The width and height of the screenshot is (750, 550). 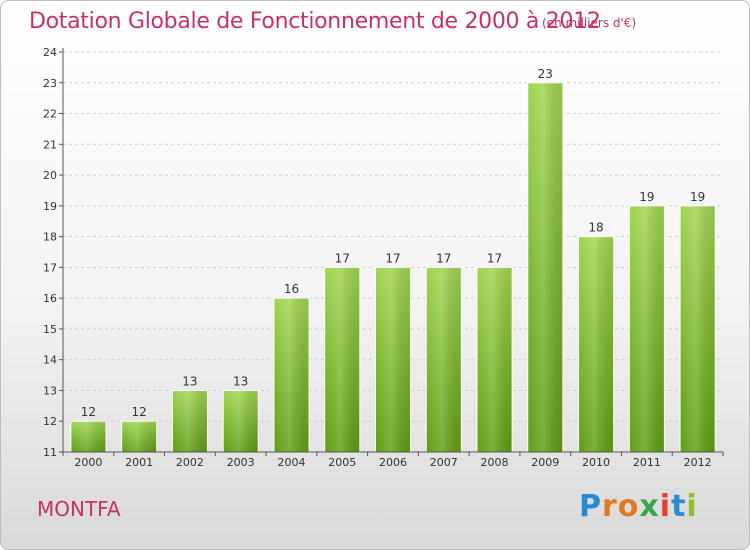 What do you see at coordinates (50, 52) in the screenshot?
I see `y-tick-label: 24` at bounding box center [50, 52].